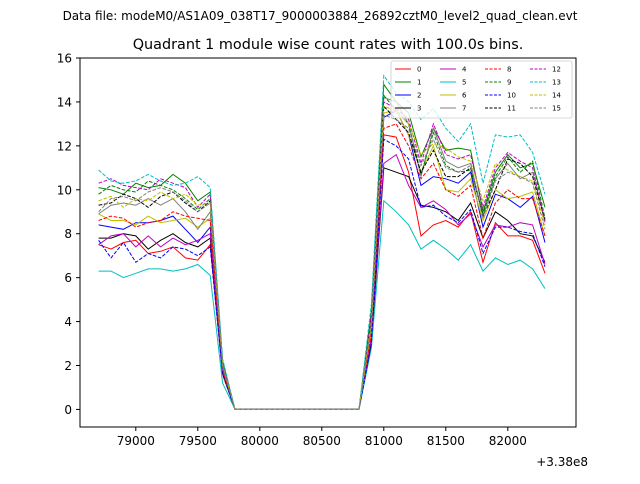  What do you see at coordinates (384, 441) in the screenshot?
I see `x-tick-label: 81000` at bounding box center [384, 441].